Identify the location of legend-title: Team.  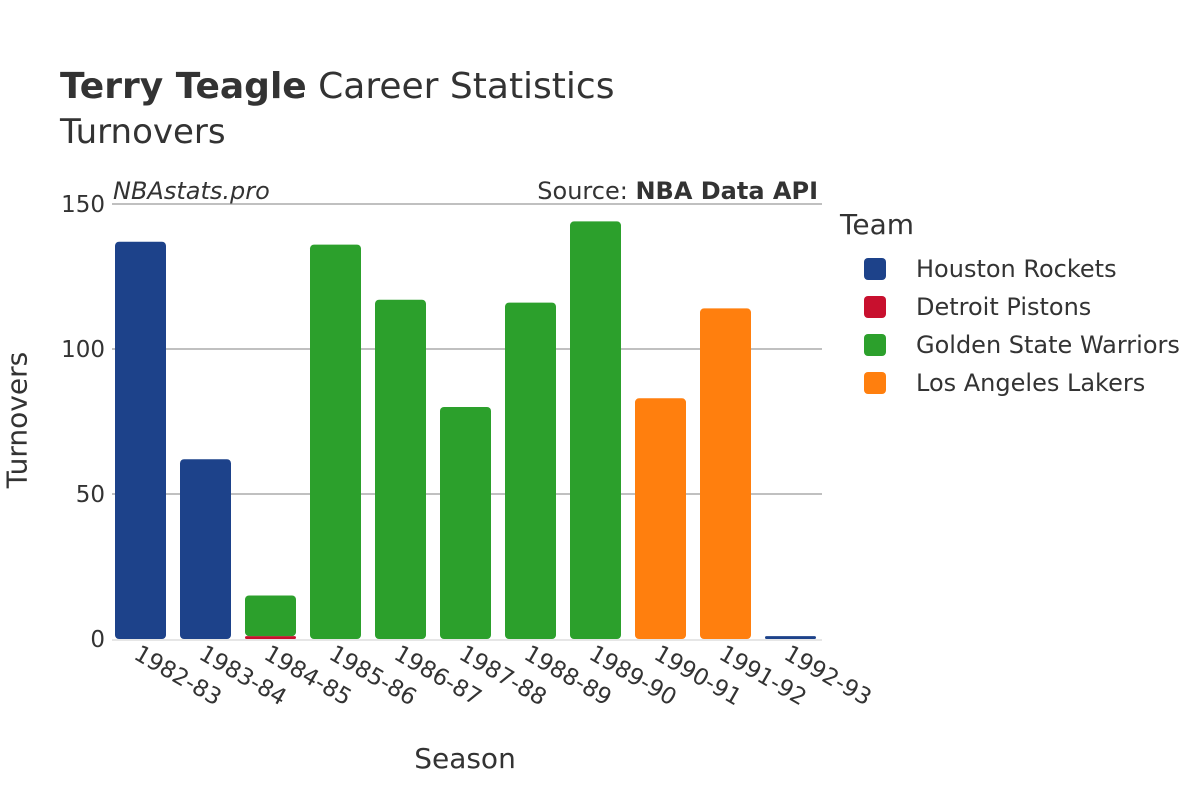
(877, 224).